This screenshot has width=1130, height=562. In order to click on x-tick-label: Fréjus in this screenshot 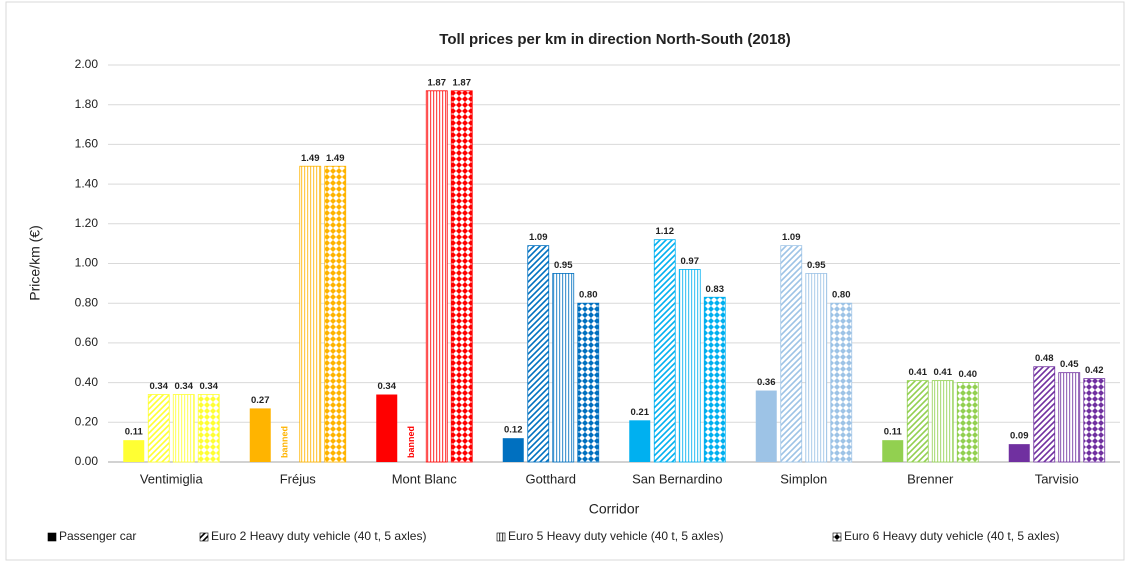, I will do `click(298, 478)`.